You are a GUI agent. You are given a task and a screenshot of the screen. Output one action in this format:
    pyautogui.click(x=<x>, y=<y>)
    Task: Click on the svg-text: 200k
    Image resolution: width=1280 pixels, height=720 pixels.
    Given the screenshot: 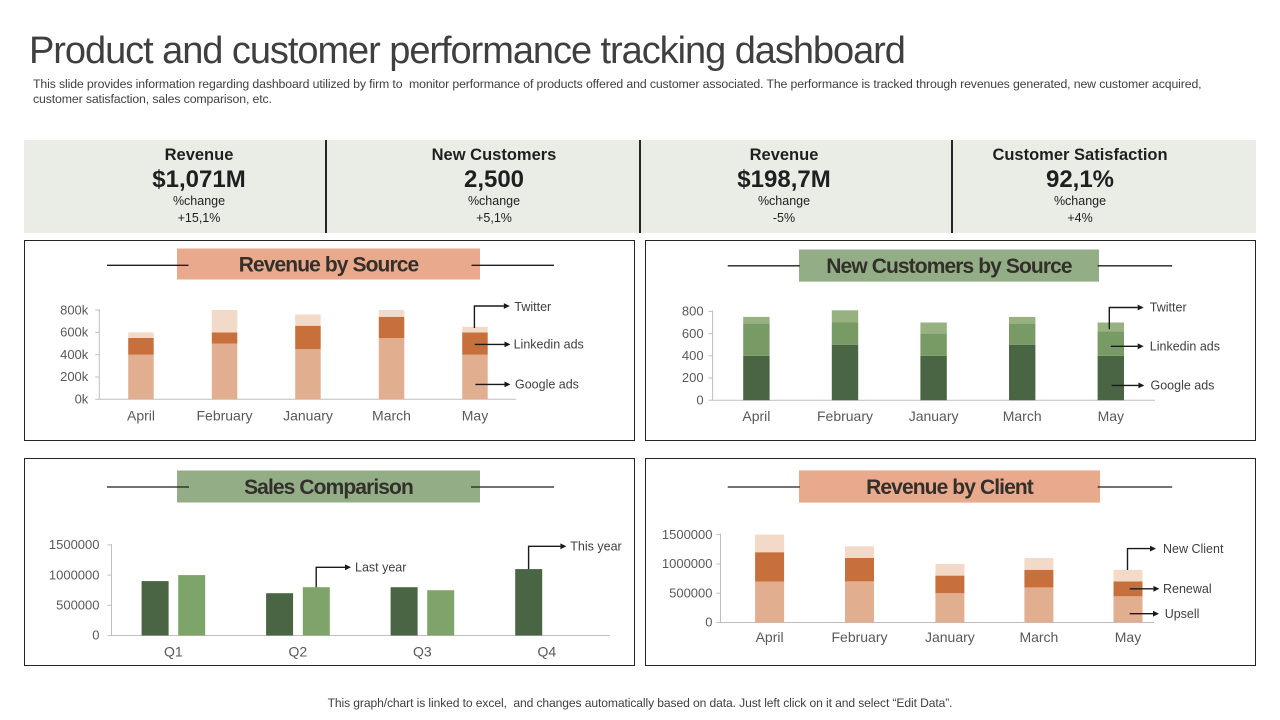 What is the action you would take?
    pyautogui.click(x=74, y=376)
    